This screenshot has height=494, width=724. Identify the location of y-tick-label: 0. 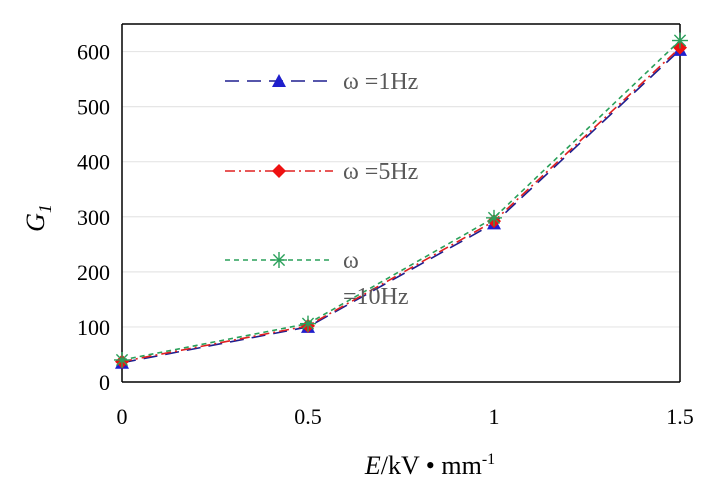
(104, 382).